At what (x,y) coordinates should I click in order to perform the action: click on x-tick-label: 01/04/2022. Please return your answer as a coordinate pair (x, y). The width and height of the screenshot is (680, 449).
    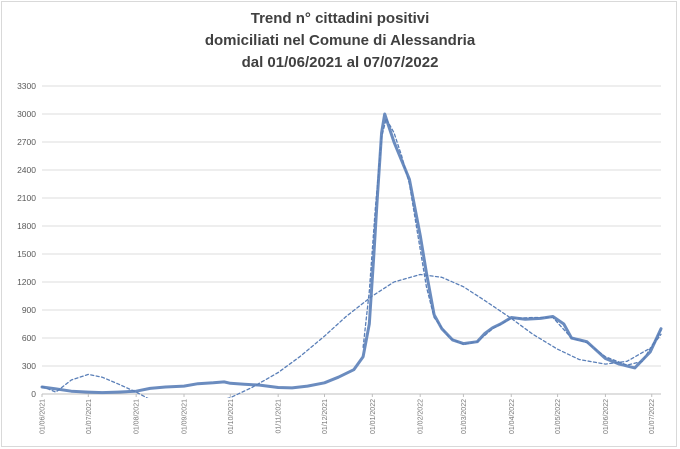
    Looking at the image, I should click on (512, 416).